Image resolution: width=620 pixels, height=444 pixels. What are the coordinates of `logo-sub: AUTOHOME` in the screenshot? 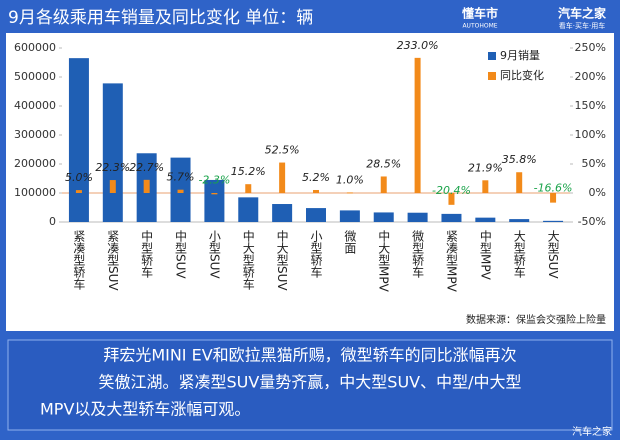 It's located at (479, 26).